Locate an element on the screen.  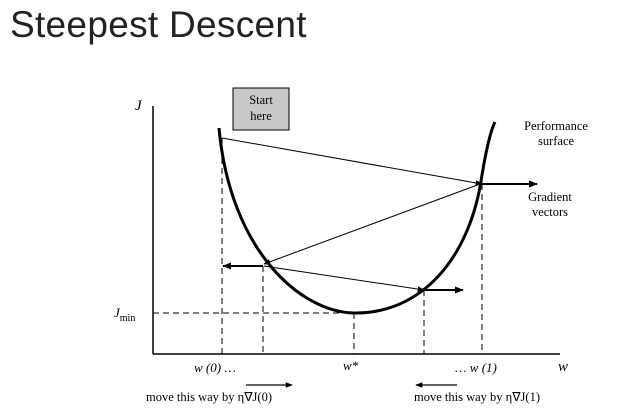
caption-right: move this way by η∇J(1) is located at coordinates (477, 397).